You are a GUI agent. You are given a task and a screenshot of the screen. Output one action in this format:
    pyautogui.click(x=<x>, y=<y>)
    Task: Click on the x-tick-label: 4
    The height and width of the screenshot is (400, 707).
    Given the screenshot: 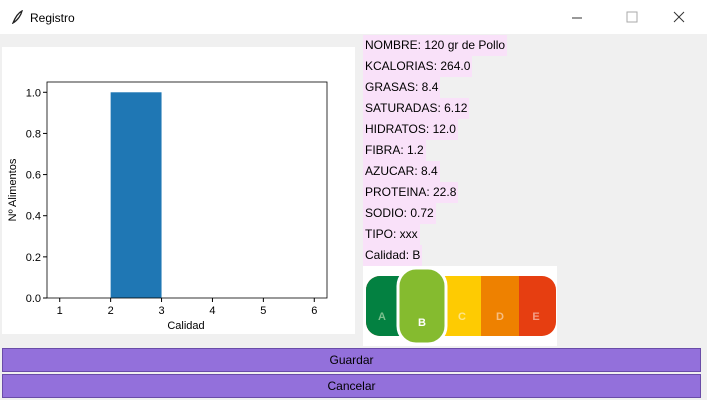 What is the action you would take?
    pyautogui.click(x=212, y=311)
    